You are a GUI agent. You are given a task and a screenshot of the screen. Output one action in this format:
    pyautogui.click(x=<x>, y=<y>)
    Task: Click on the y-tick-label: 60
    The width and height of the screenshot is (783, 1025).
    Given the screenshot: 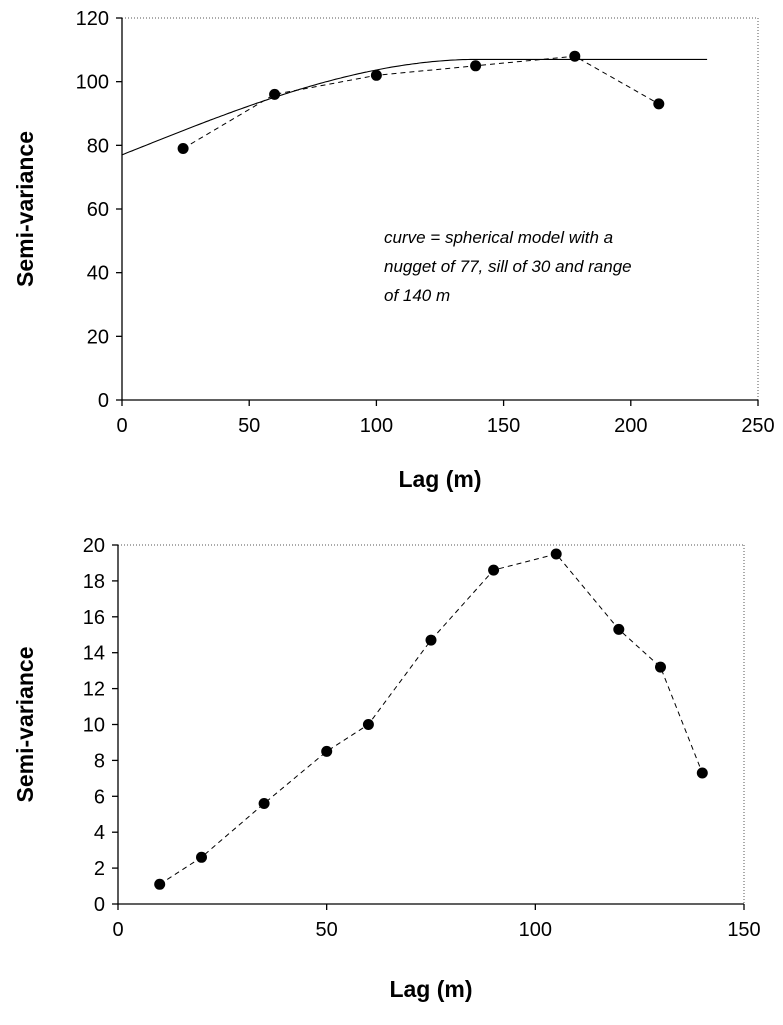 What is the action you would take?
    pyautogui.click(x=98, y=210)
    